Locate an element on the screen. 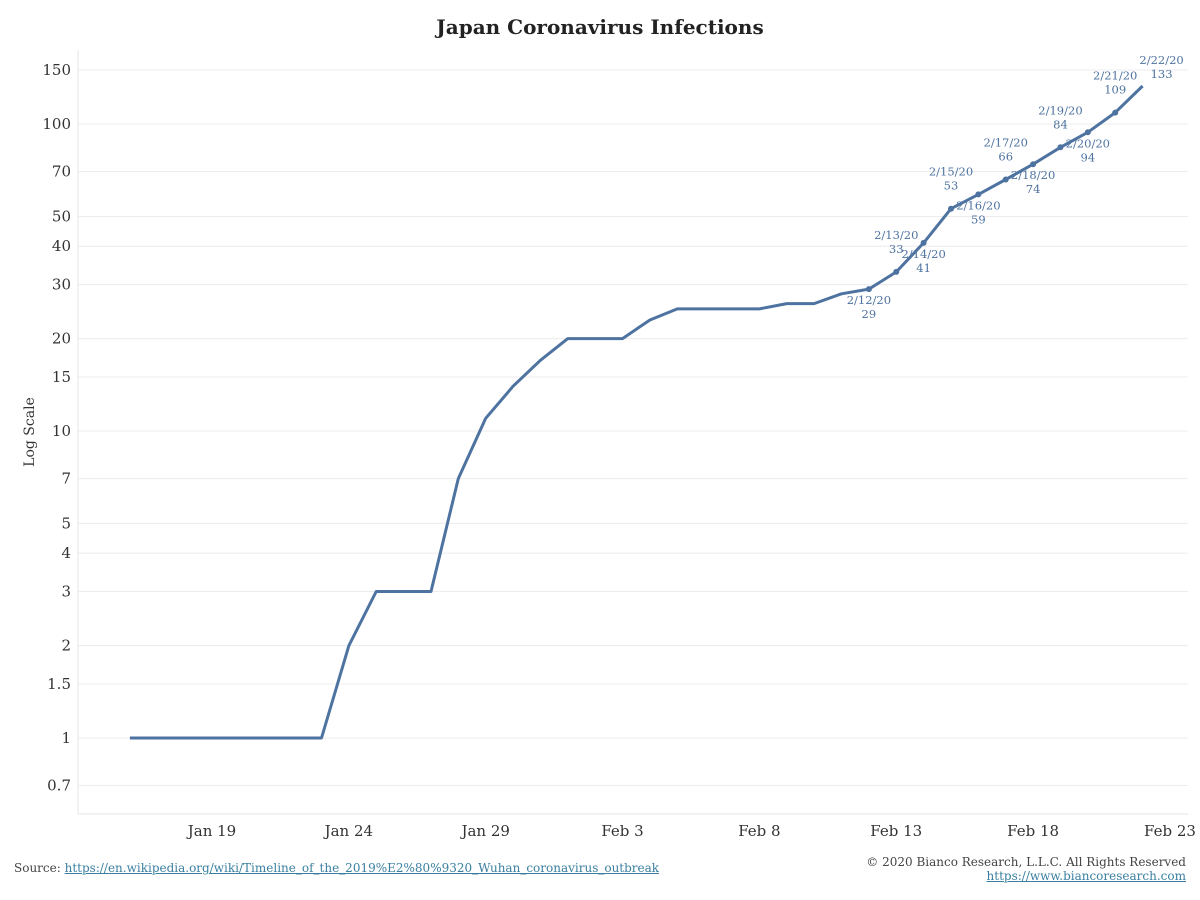  data-label-date: 2/14/20 is located at coordinates (923, 254).